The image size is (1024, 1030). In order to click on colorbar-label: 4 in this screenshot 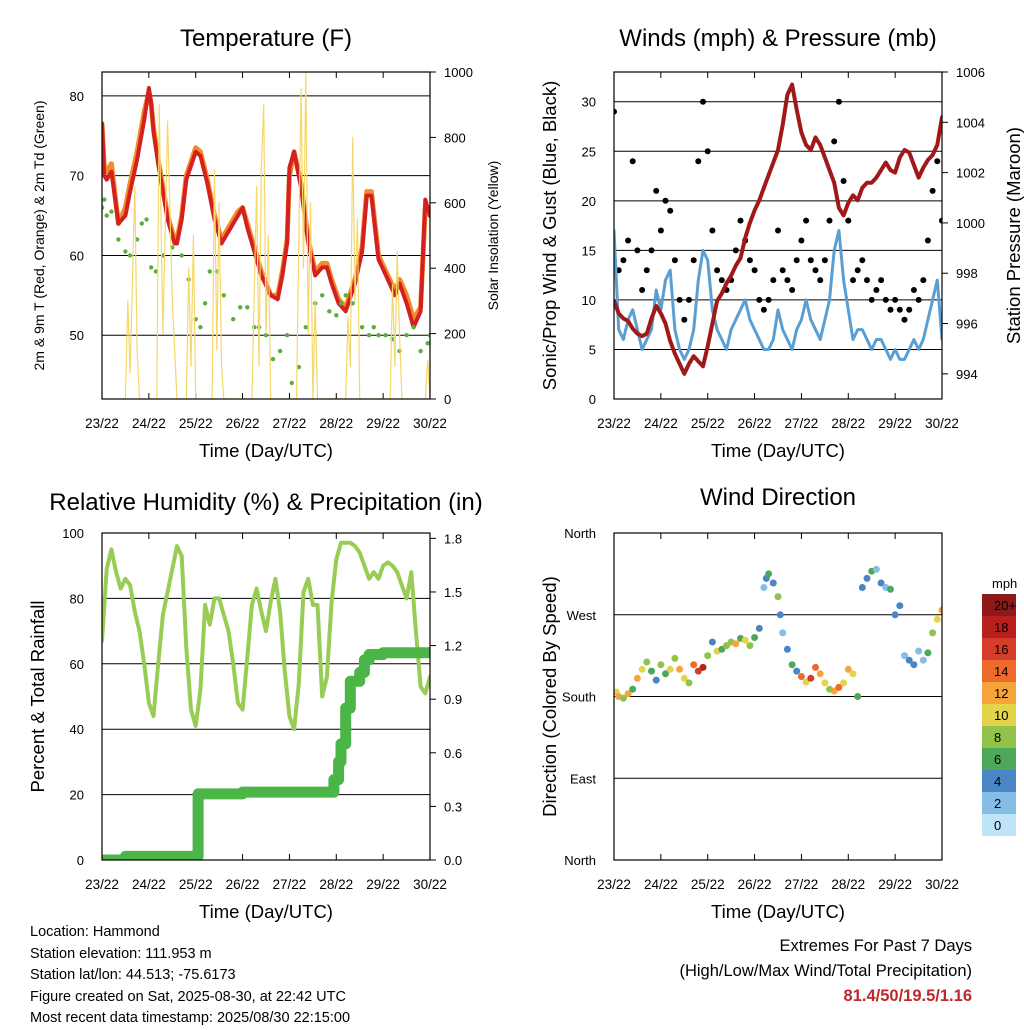, I will do `click(997, 781)`.